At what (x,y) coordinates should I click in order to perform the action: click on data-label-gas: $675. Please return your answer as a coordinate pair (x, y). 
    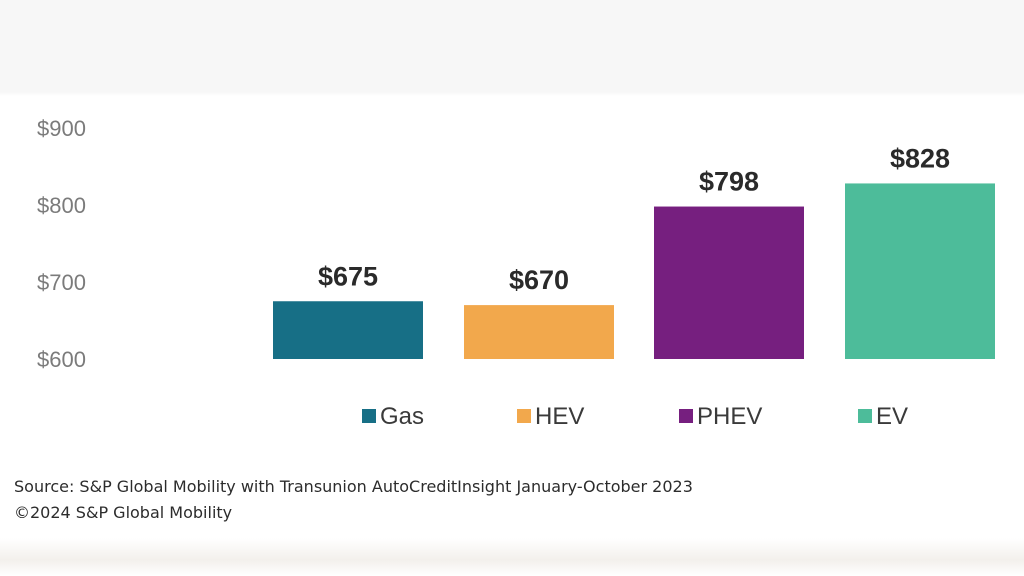
    Looking at the image, I should click on (348, 276).